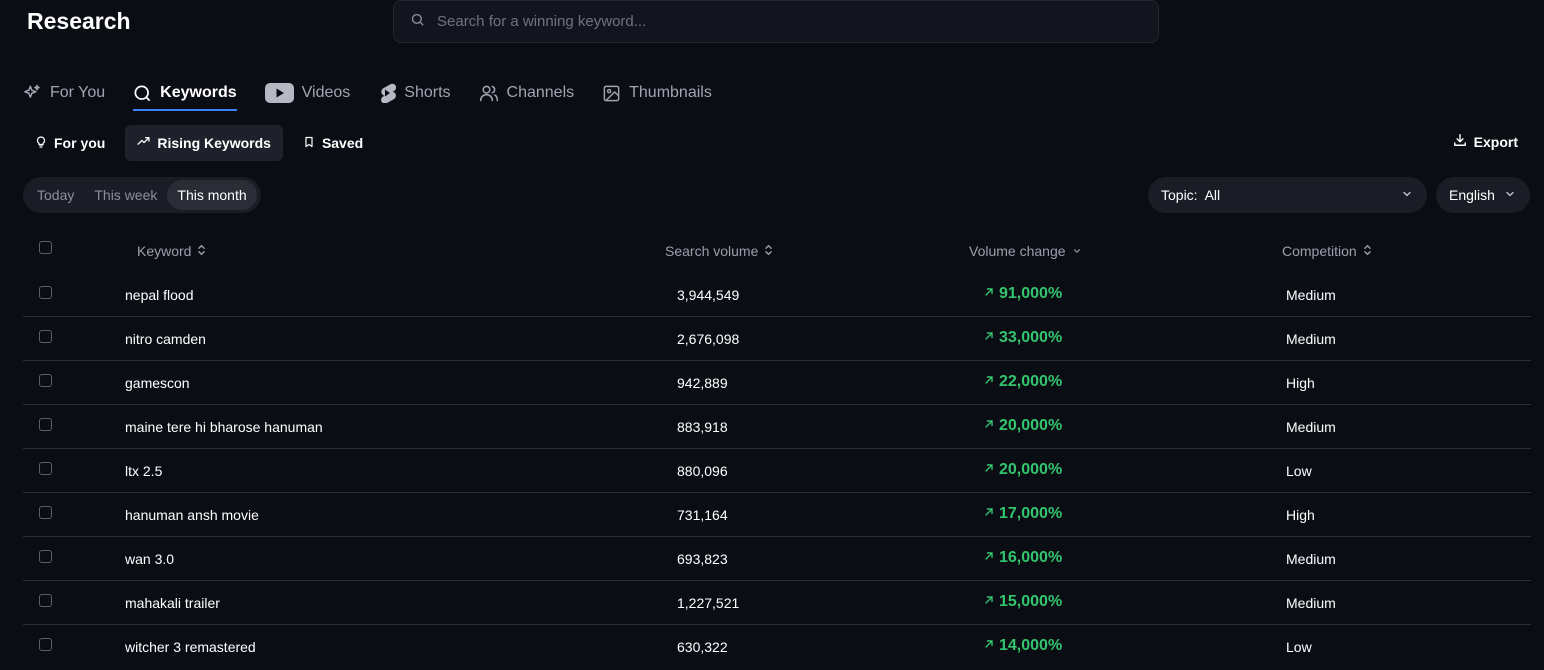 The height and width of the screenshot is (670, 1544). Describe the element at coordinates (342, 143) in the screenshot. I see `subtab-label: Saved` at that location.